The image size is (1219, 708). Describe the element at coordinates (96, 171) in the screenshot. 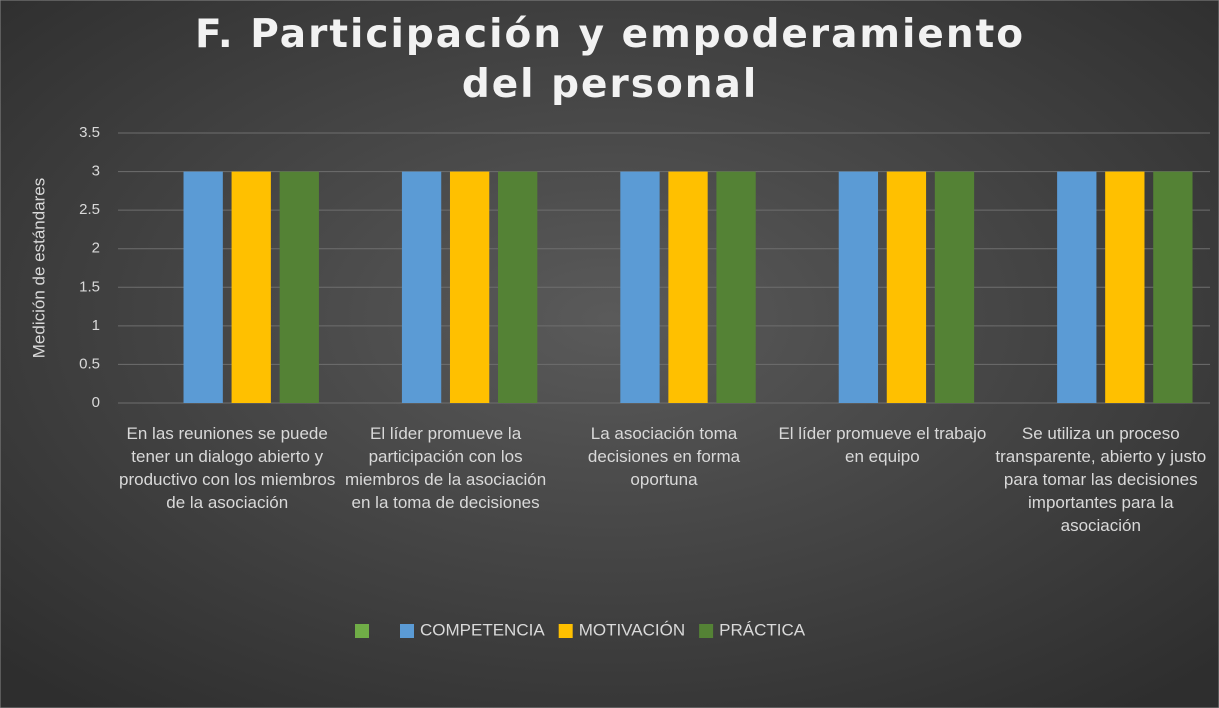

I see `y-tick-label: 3` at that location.